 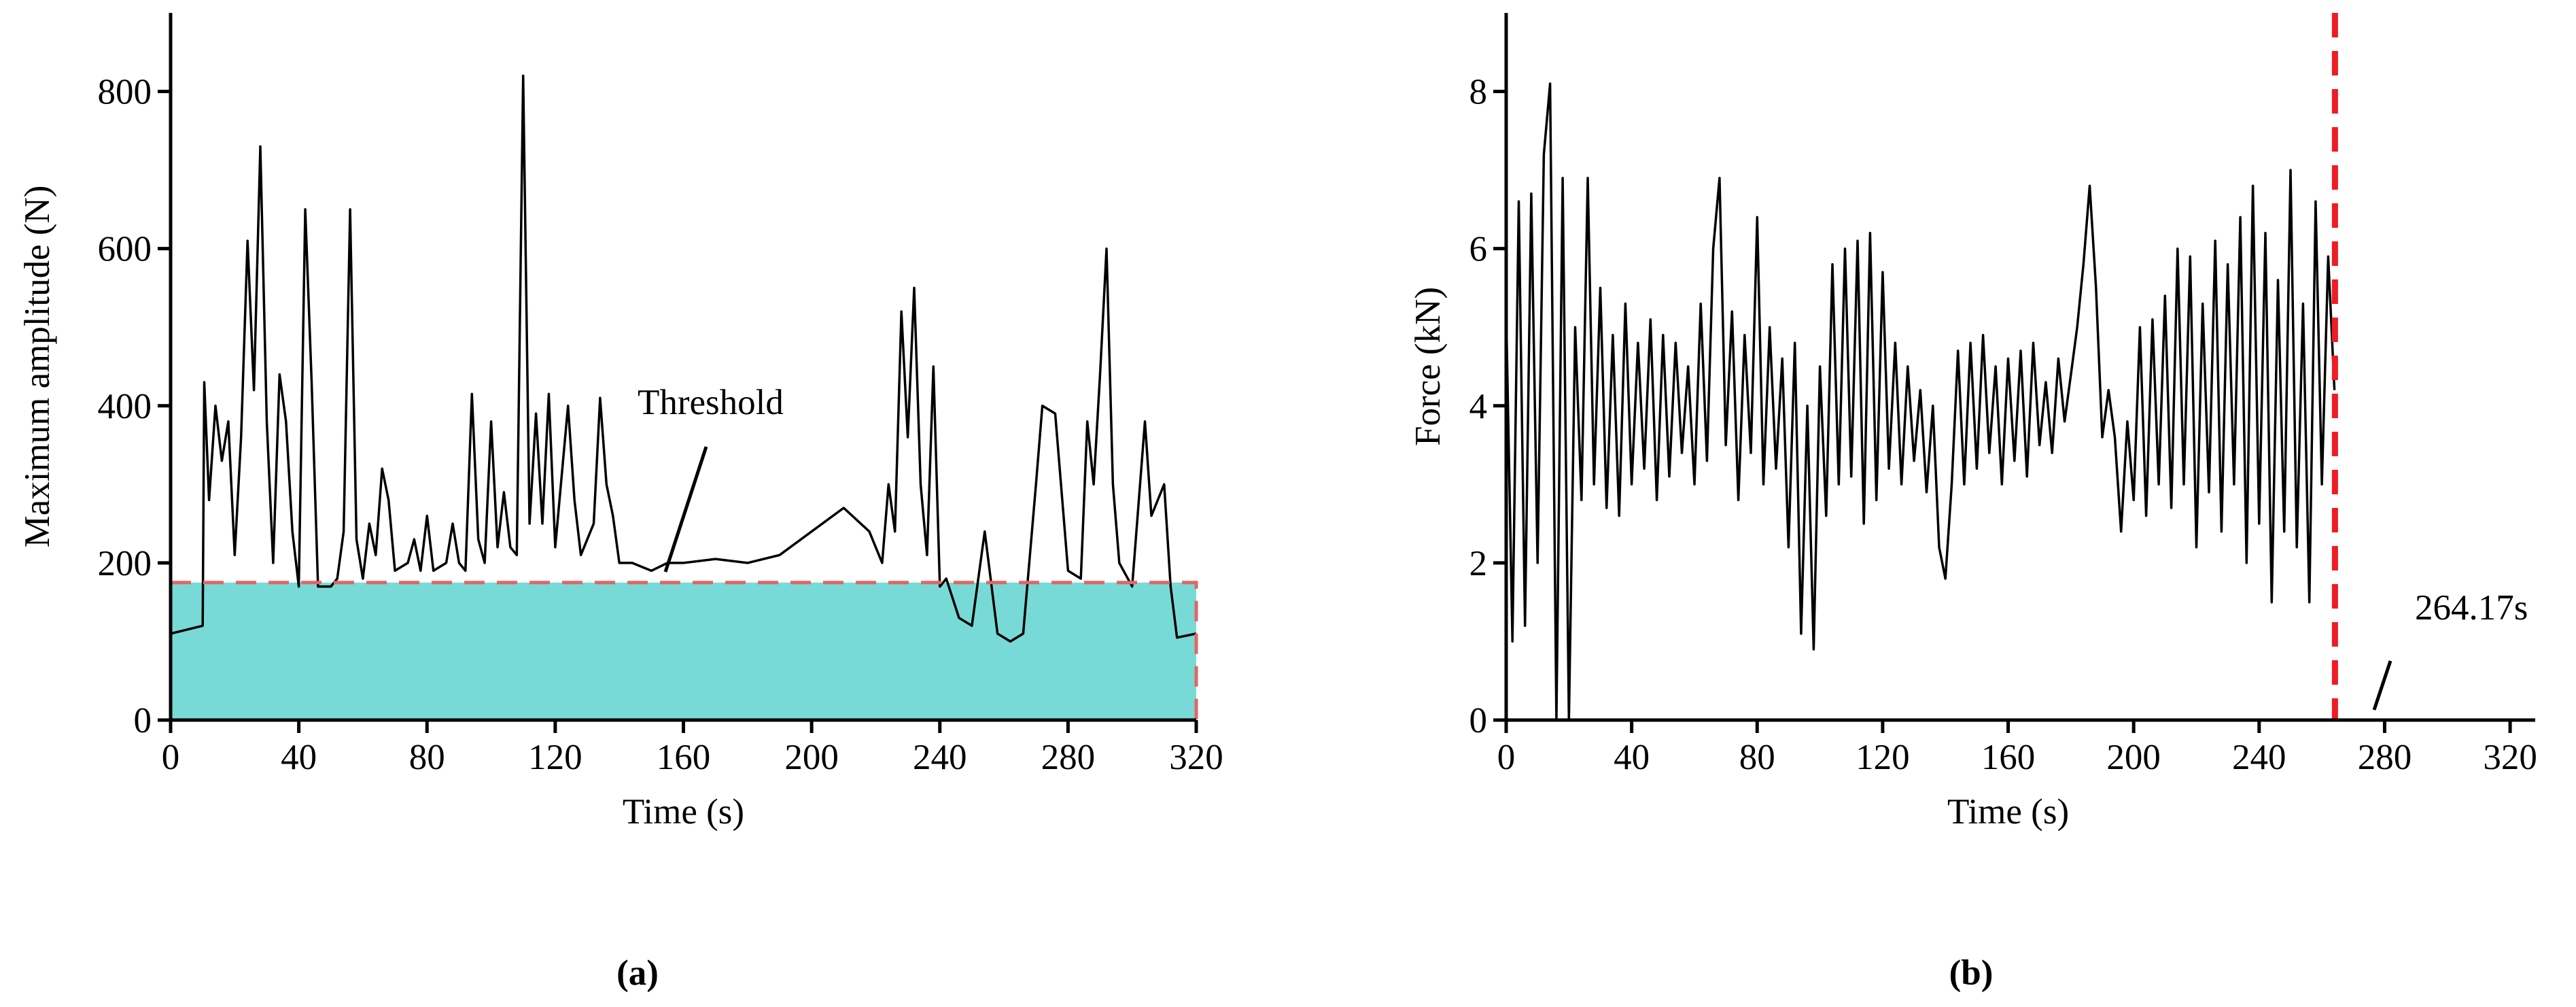 I want to click on threshold-line, so click(x=684, y=651).